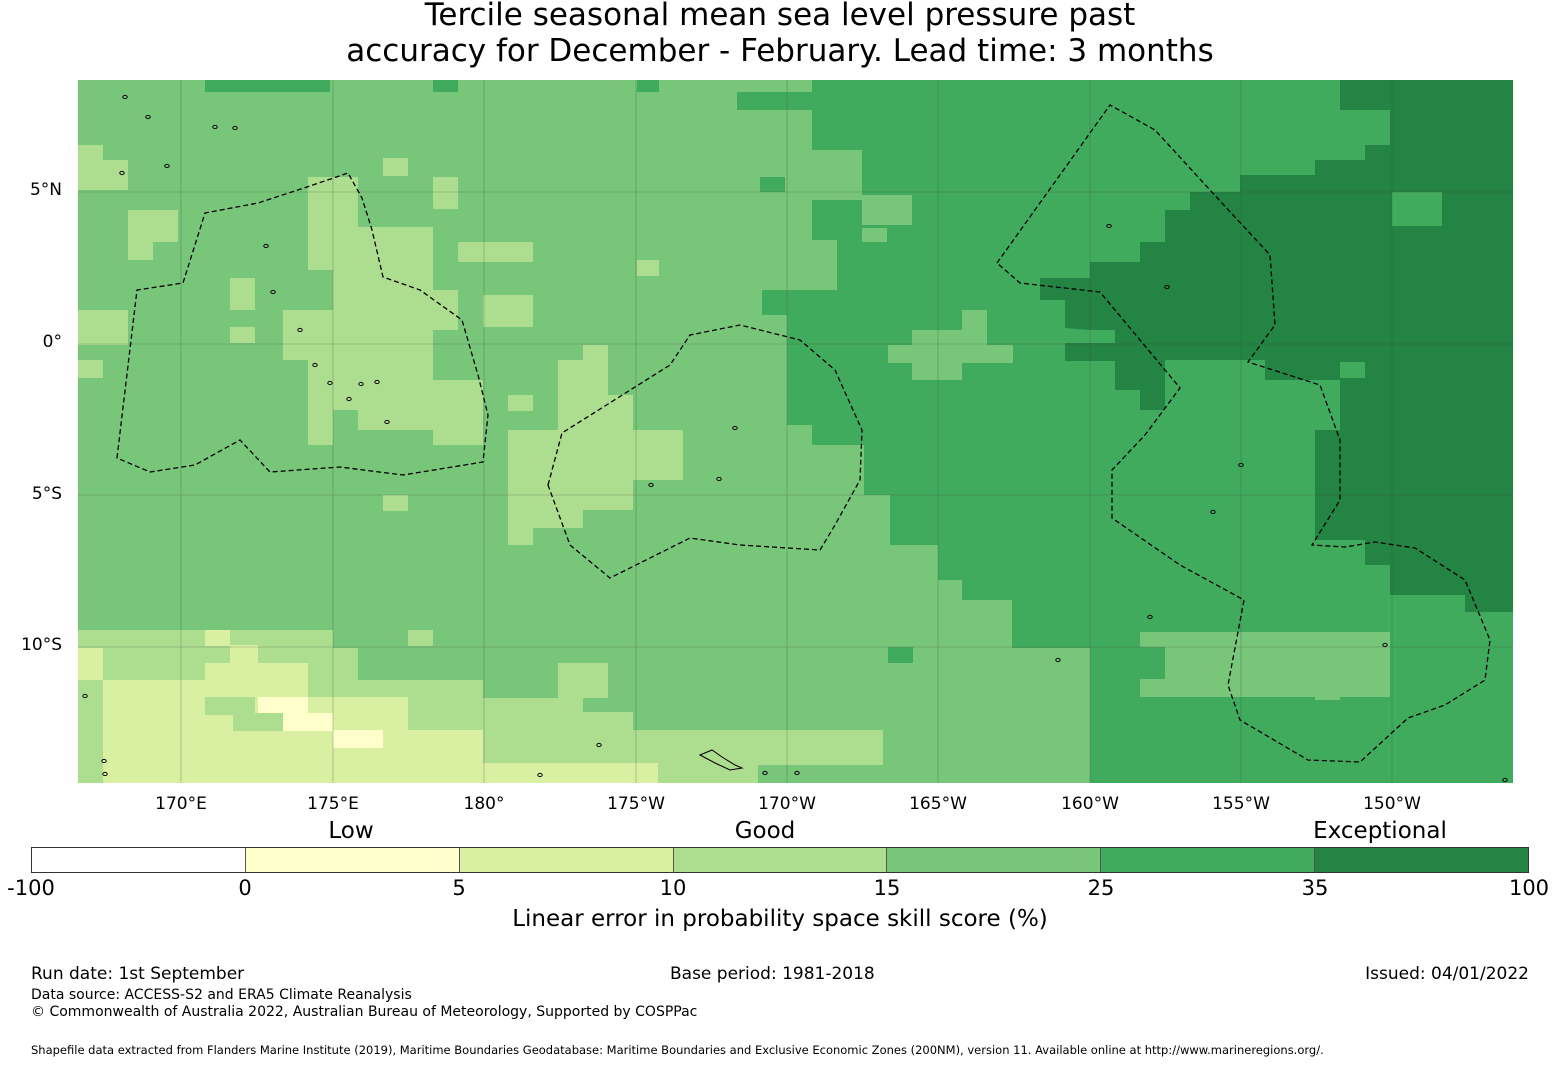 The image size is (1560, 1065). What do you see at coordinates (636, 804) in the screenshot?
I see `longitude-label: 175°W` at bounding box center [636, 804].